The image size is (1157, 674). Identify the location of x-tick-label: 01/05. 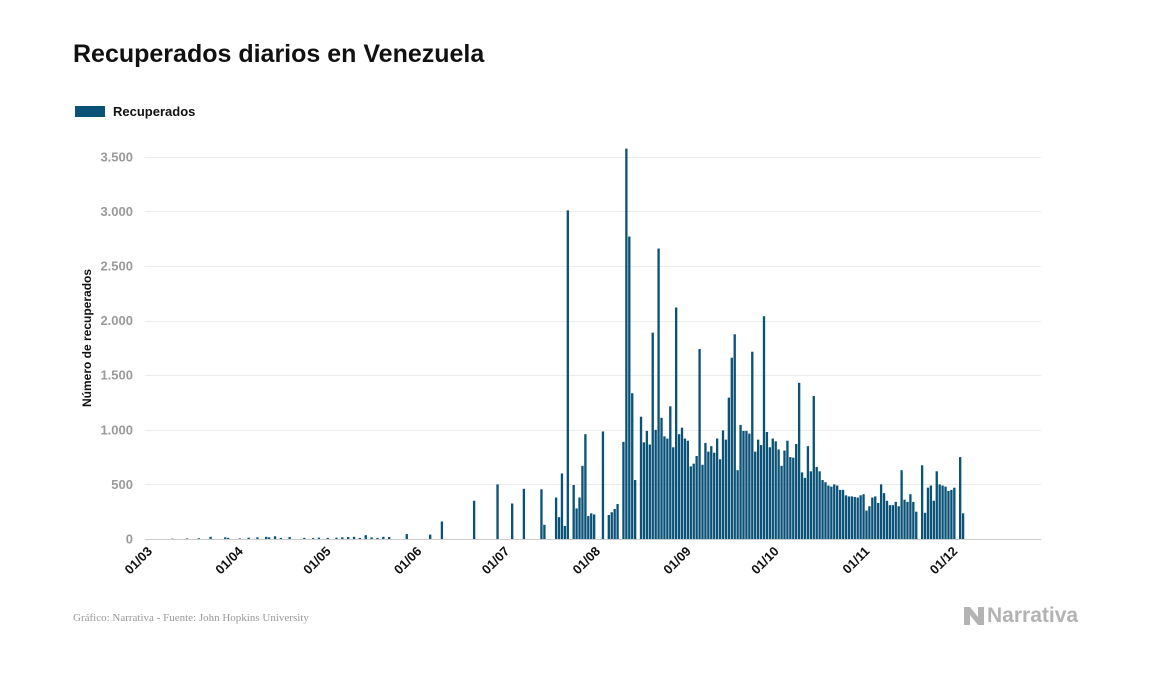
(317, 561).